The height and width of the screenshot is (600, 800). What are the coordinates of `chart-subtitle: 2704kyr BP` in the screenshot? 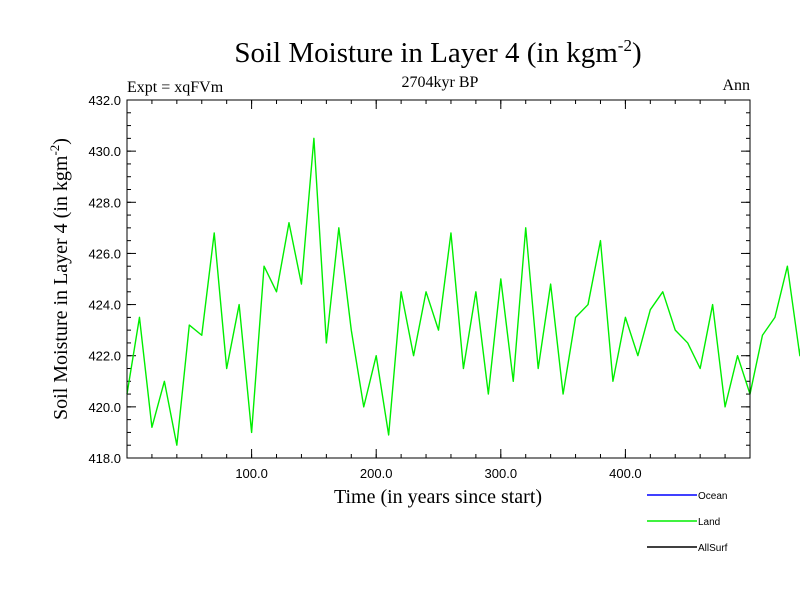 It's located at (440, 82).